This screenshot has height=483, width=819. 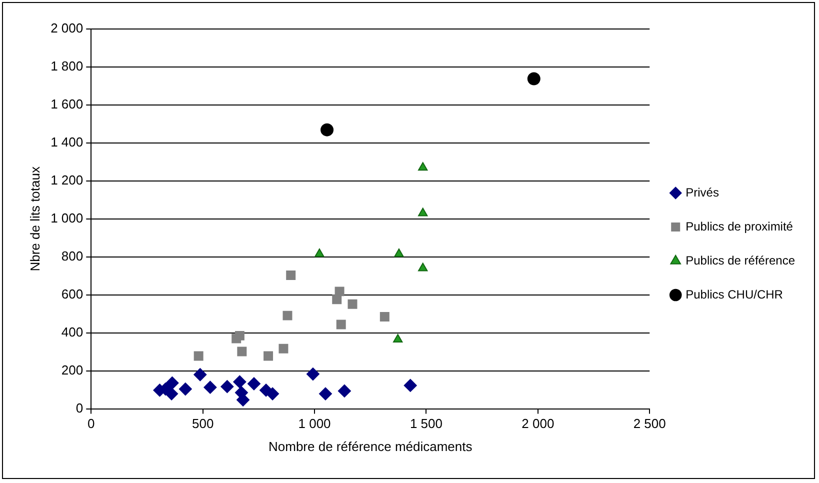 I want to click on y-axis-title: Nbre de lits totaux, so click(x=34, y=219).